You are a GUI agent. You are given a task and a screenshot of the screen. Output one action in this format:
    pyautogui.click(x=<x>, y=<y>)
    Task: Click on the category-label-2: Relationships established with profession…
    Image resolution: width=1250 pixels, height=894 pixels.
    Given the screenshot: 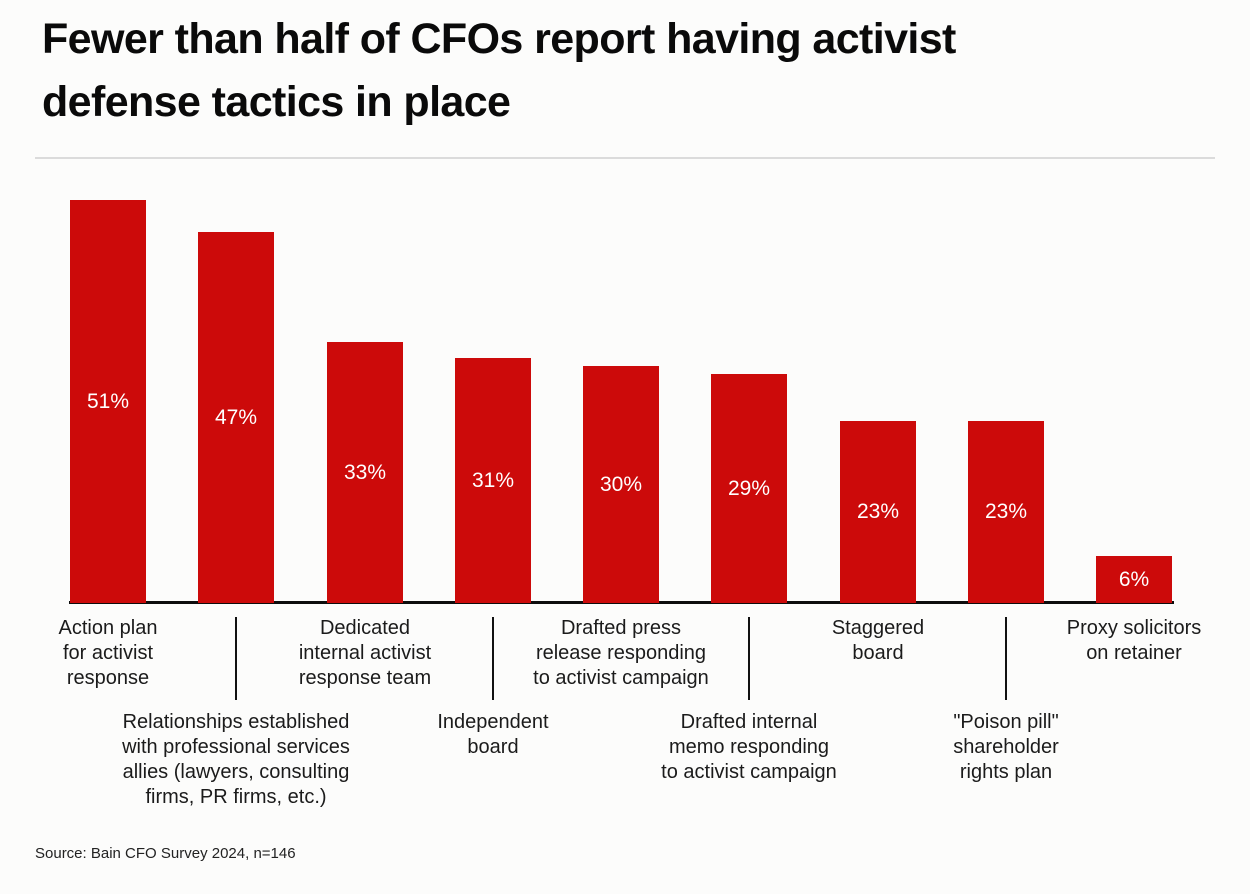 What is the action you would take?
    pyautogui.click(x=236, y=759)
    